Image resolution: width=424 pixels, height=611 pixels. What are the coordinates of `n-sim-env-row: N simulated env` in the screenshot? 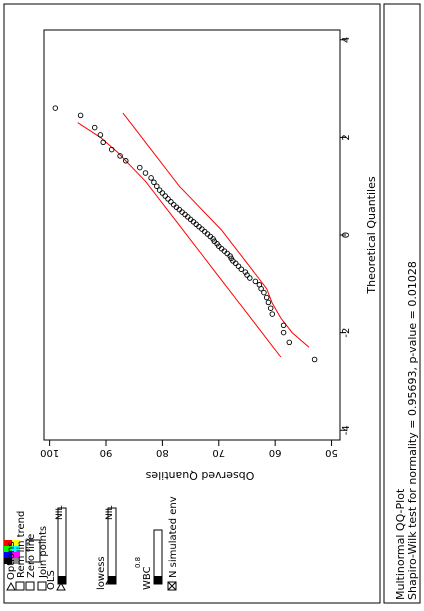 It's located at (173, 543).